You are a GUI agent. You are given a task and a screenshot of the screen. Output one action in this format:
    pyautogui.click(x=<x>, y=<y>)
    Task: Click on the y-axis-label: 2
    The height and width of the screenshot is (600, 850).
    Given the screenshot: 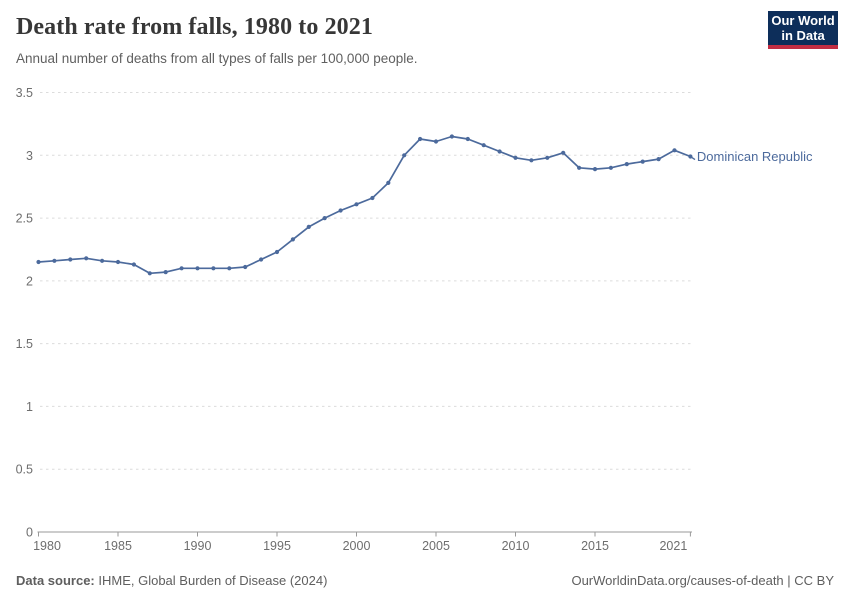 What is the action you would take?
    pyautogui.click(x=29, y=281)
    